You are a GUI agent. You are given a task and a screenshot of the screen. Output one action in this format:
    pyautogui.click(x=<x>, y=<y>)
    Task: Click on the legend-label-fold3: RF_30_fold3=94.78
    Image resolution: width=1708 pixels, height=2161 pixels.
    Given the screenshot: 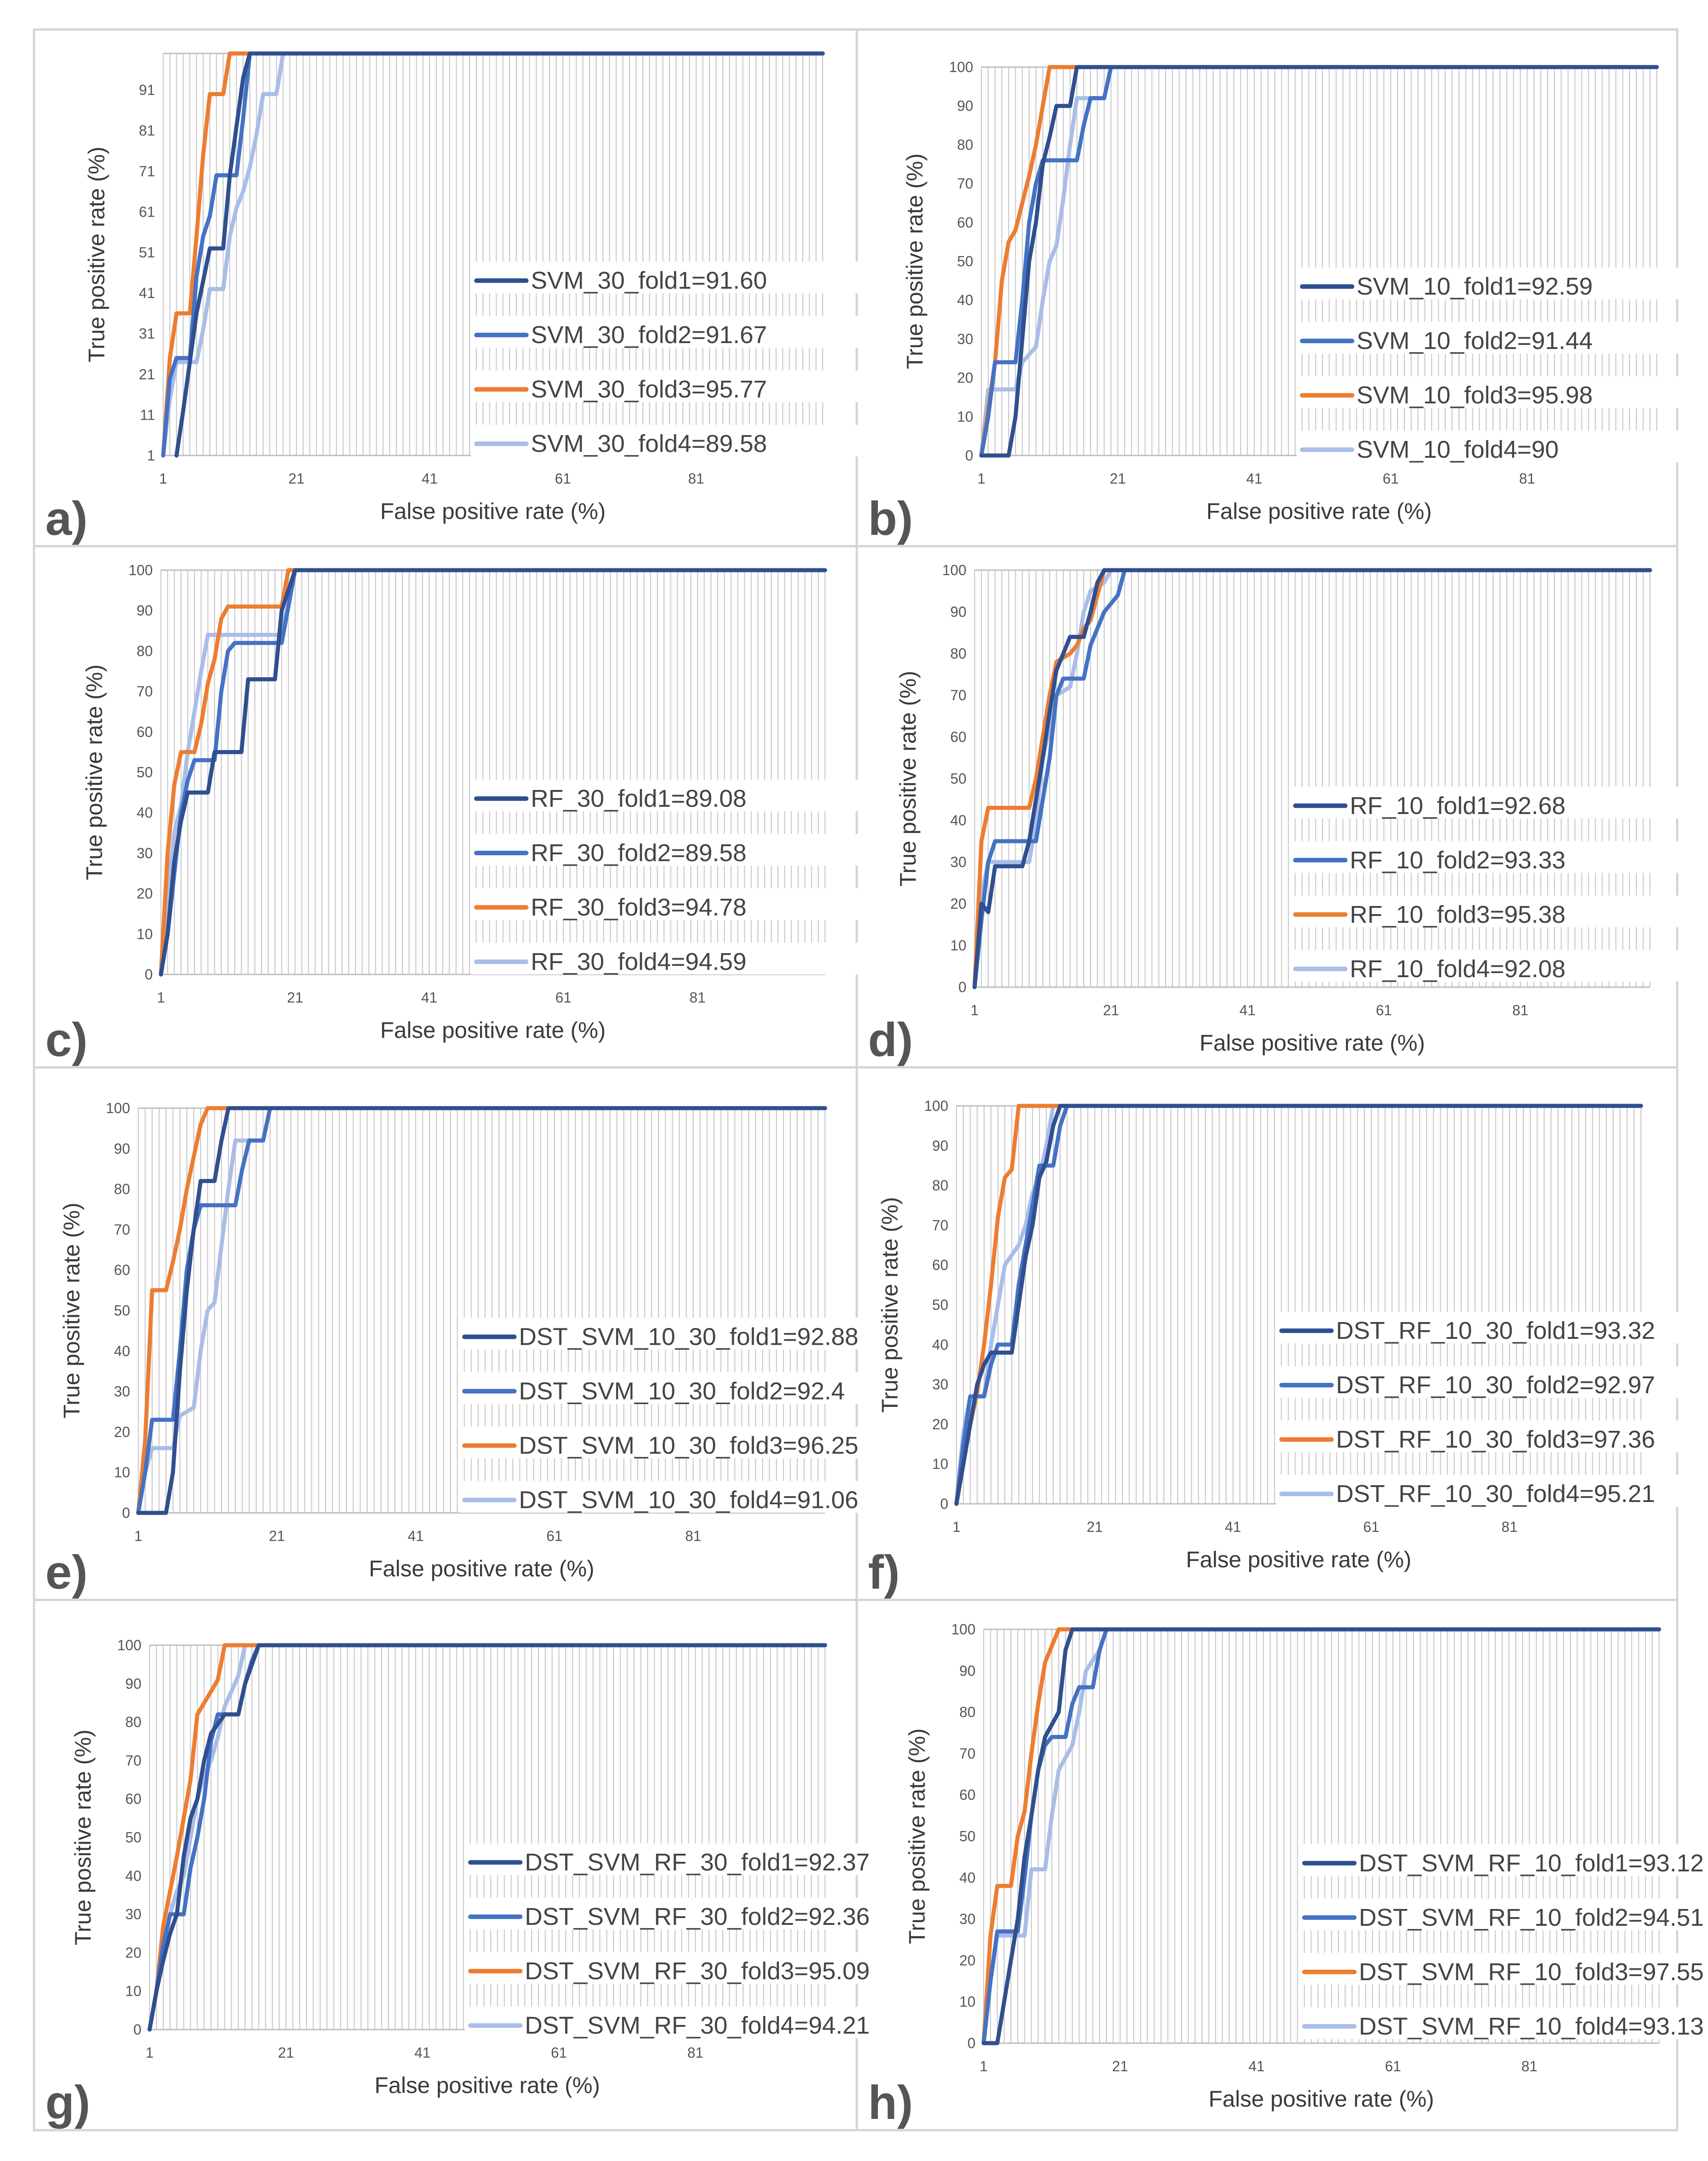 What is the action you would take?
    pyautogui.click(x=639, y=907)
    